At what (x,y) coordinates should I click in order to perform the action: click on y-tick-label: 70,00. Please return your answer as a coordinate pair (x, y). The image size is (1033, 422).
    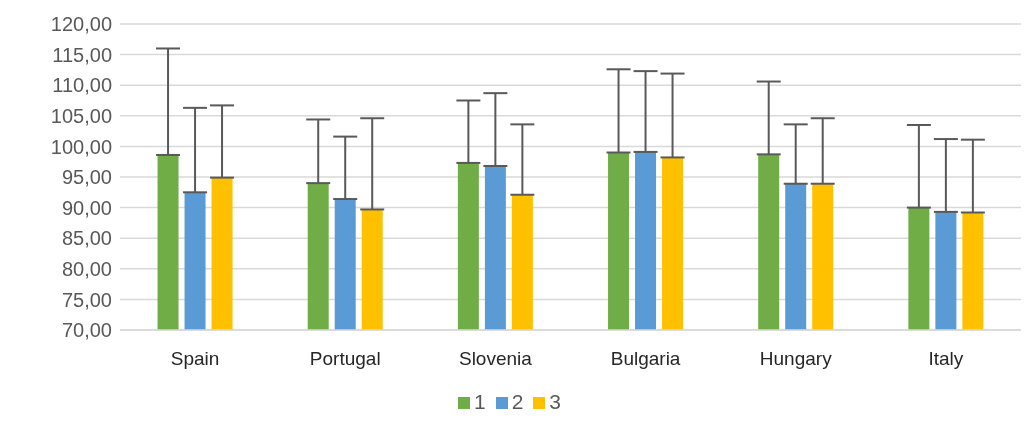
    Looking at the image, I should click on (86, 330).